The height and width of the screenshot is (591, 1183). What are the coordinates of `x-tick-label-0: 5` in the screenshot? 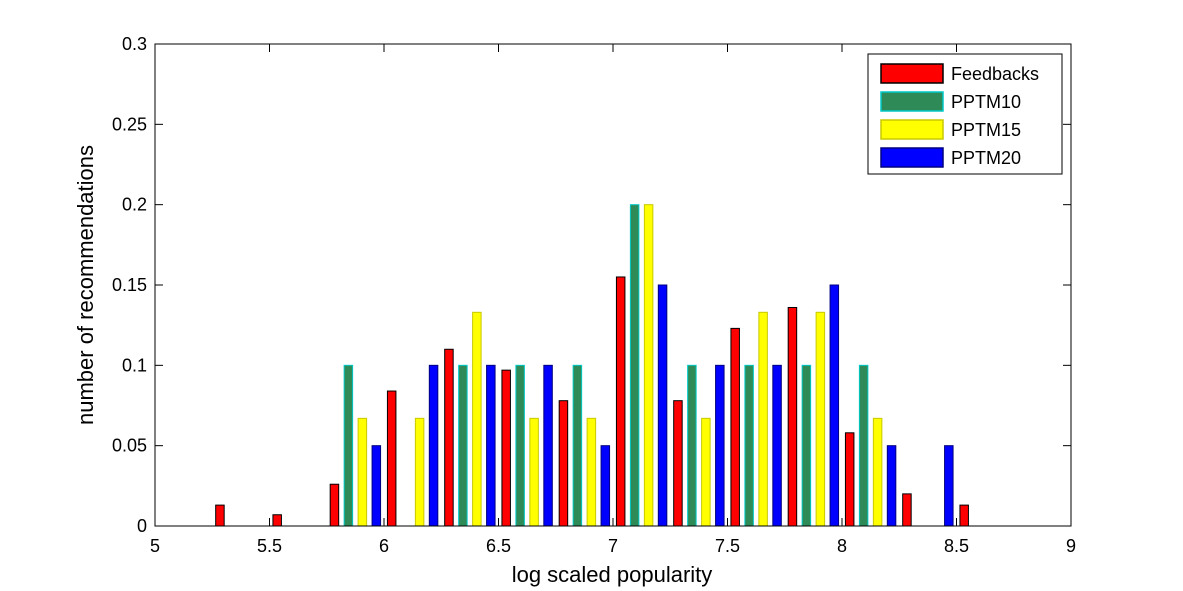 It's located at (155, 546).